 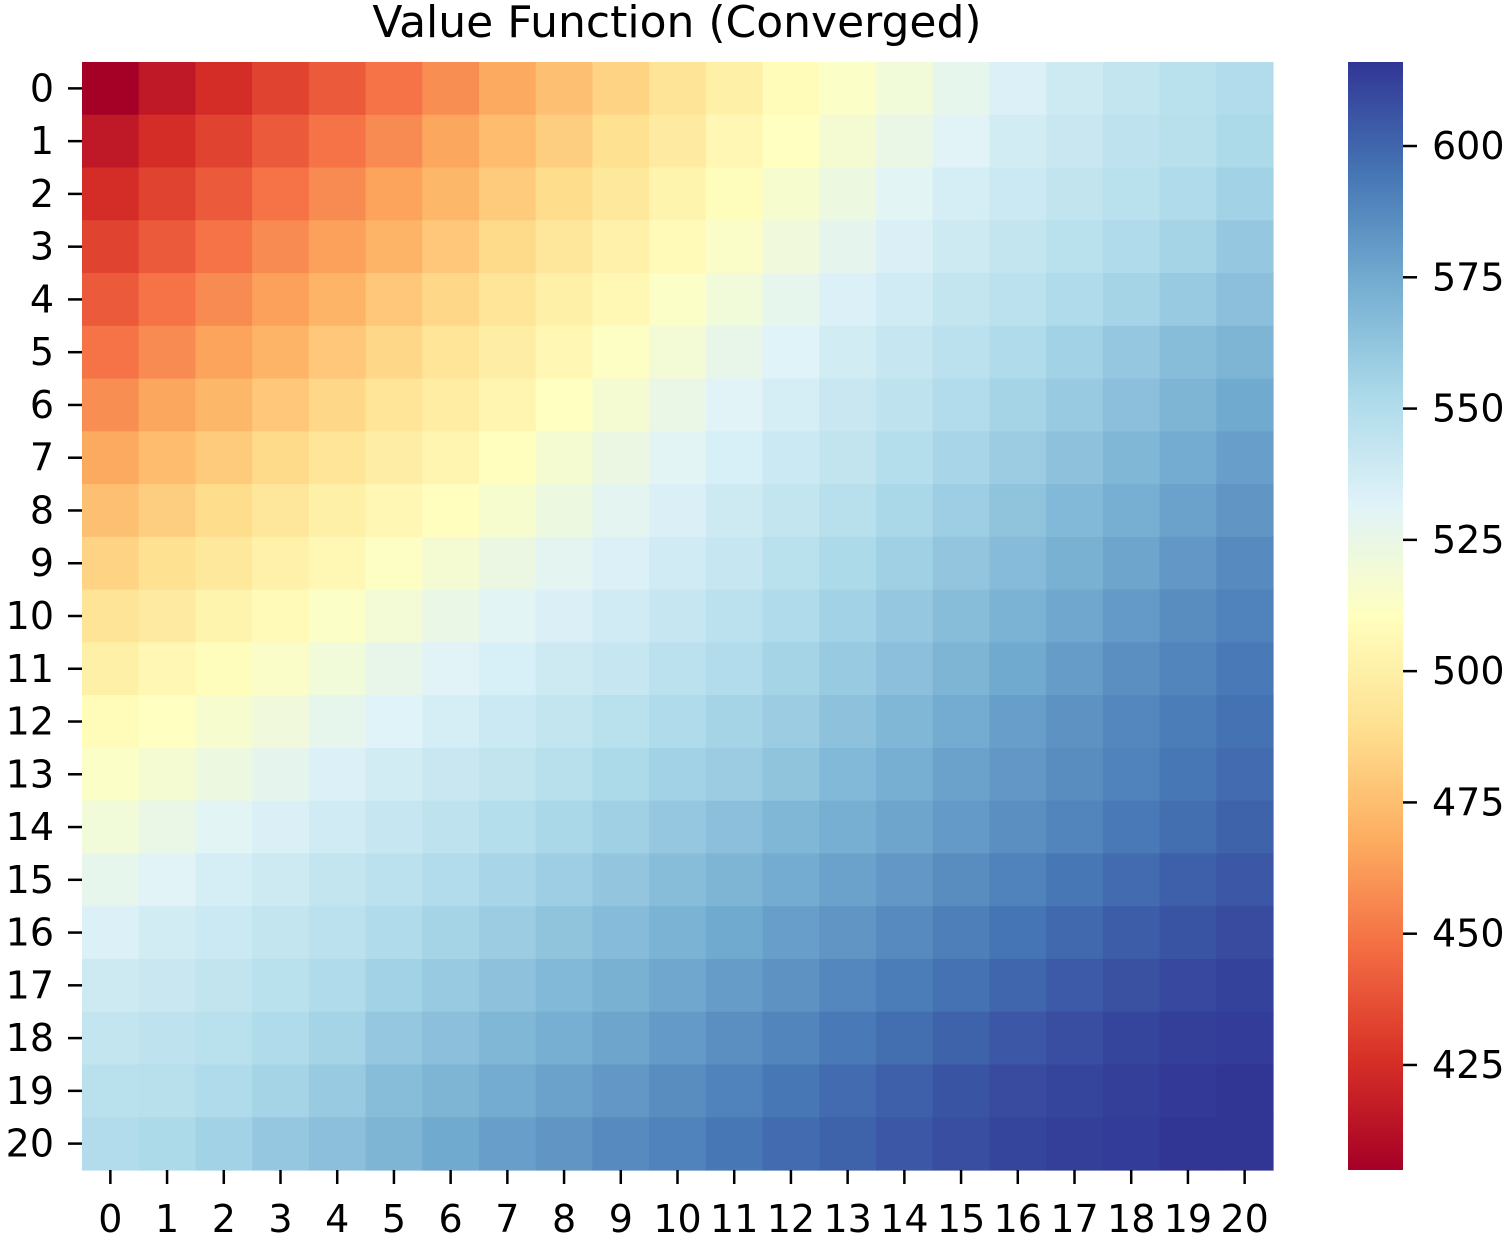 What do you see at coordinates (337, 352) in the screenshot?
I see `heatmap-cell-r5-c4` at bounding box center [337, 352].